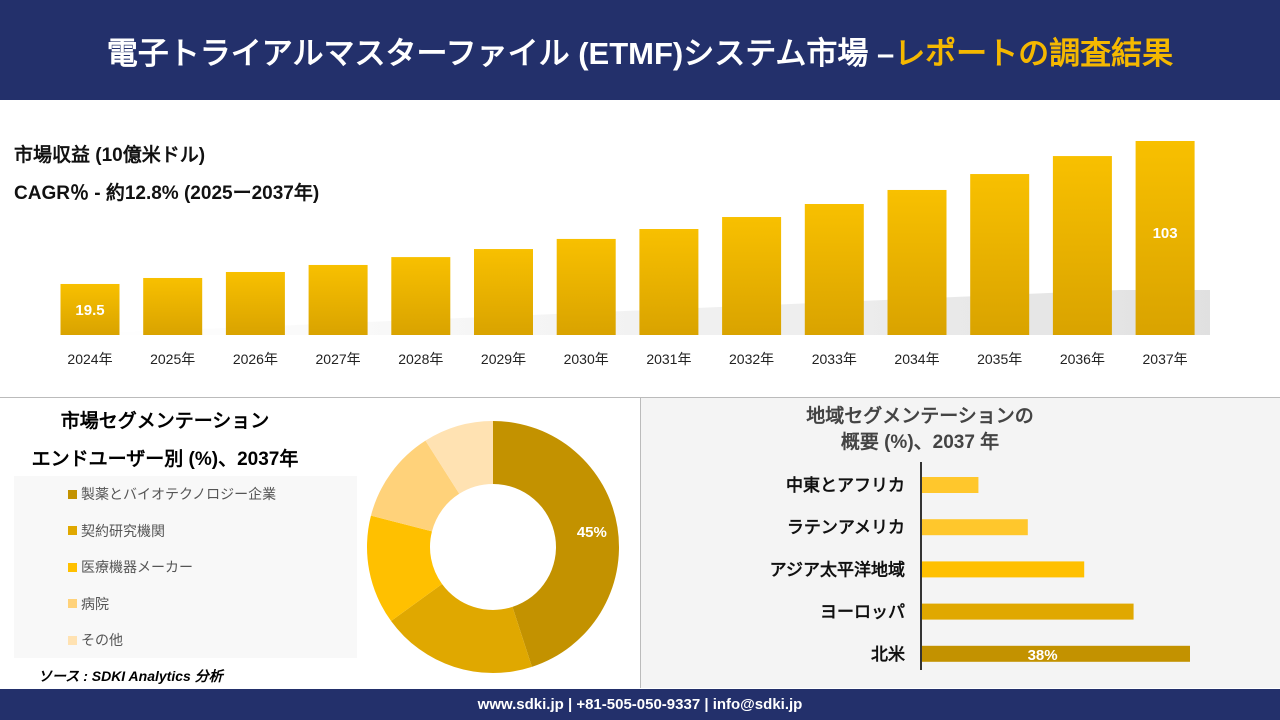 Image resolution: width=1280 pixels, height=720 pixels. What do you see at coordinates (255, 359) in the screenshot?
I see `x-tick-label: 2026年` at bounding box center [255, 359].